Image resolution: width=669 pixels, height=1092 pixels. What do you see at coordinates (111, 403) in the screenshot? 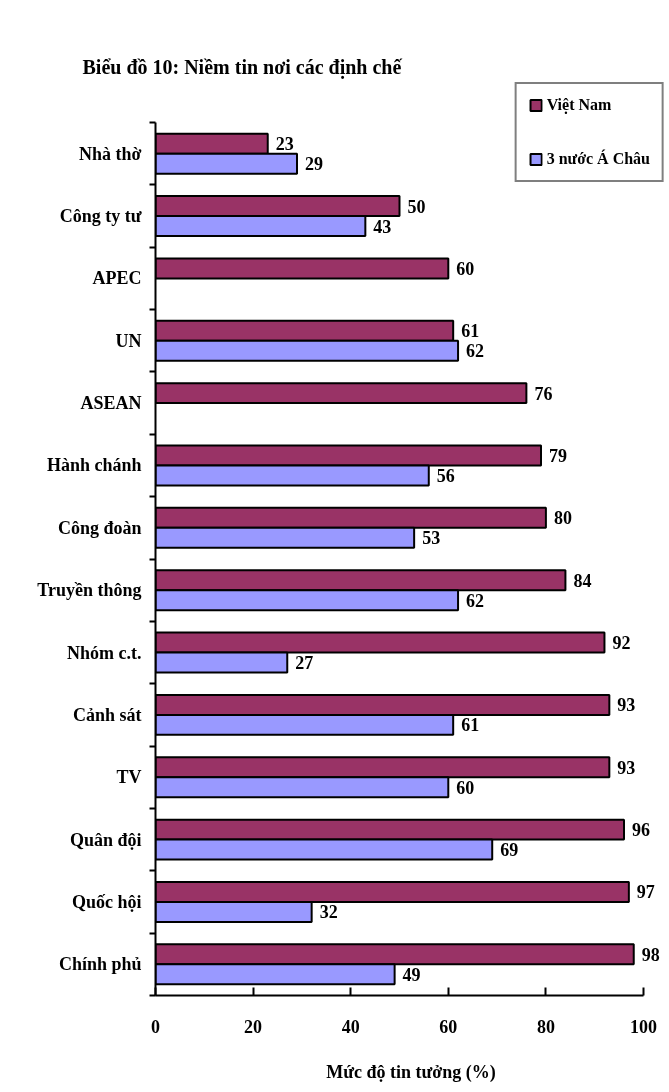
I see `y-tick-label: ASEAN` at bounding box center [111, 403].